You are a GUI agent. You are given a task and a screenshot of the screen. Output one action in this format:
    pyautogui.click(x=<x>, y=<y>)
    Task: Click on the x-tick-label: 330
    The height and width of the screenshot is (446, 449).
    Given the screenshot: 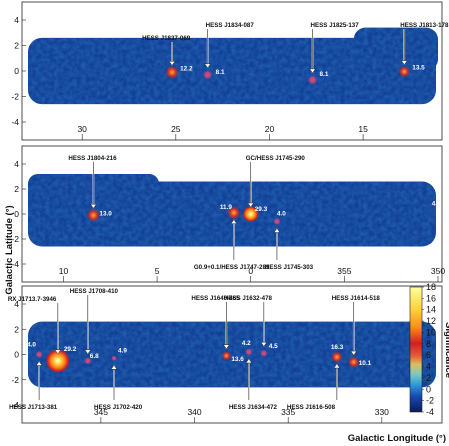 What is the action you would take?
    pyautogui.click(x=382, y=412)
    